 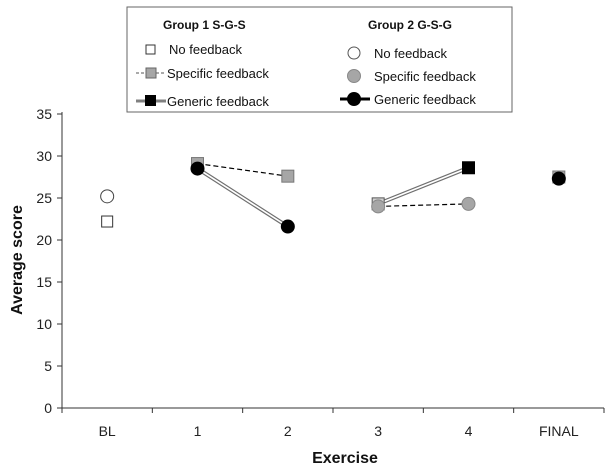 I want to click on y-ticks: 0 5 10 15 20 25 30 35, so click(x=49, y=261).